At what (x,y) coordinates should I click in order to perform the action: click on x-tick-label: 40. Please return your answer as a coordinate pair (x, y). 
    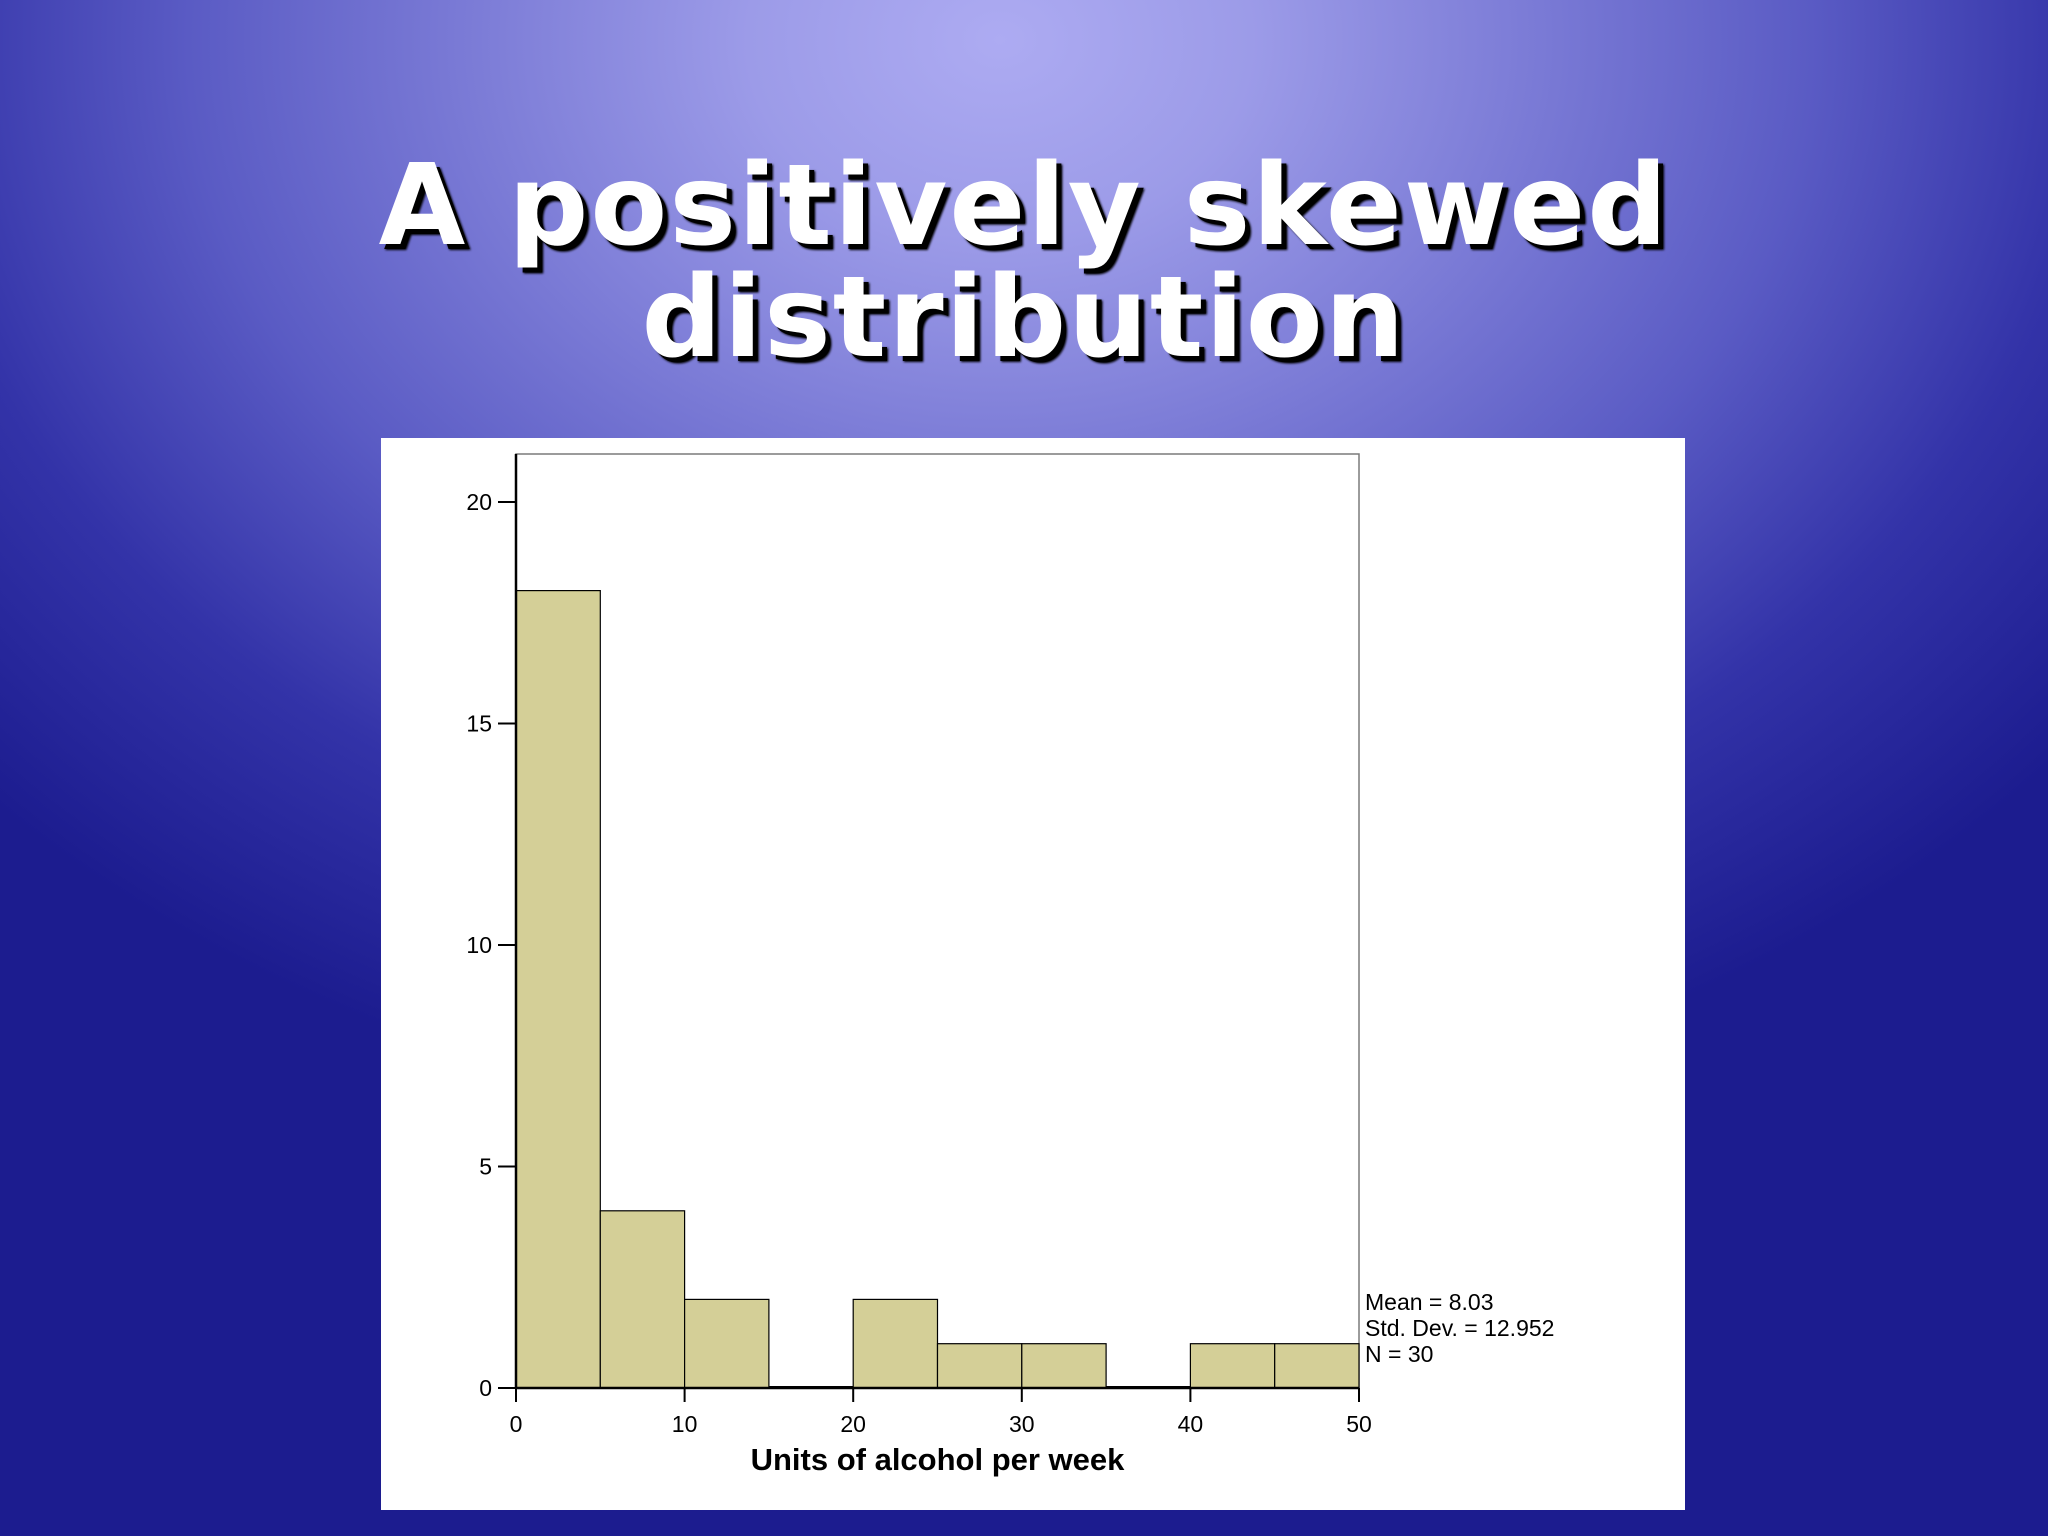
    Looking at the image, I should click on (1191, 1424).